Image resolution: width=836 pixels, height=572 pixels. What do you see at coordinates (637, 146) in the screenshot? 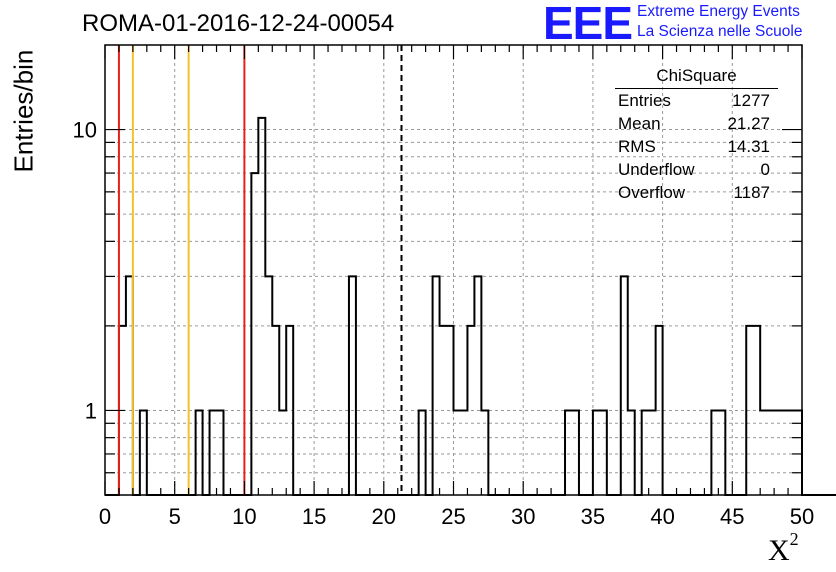
I see `stats-label: RMS` at bounding box center [637, 146].